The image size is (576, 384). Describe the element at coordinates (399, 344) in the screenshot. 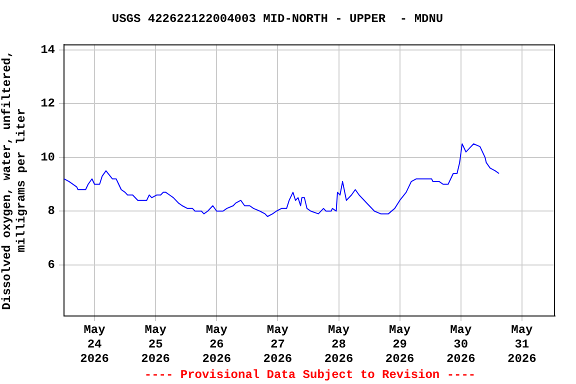

I see `x-tick-label: May 29 2026` at that location.